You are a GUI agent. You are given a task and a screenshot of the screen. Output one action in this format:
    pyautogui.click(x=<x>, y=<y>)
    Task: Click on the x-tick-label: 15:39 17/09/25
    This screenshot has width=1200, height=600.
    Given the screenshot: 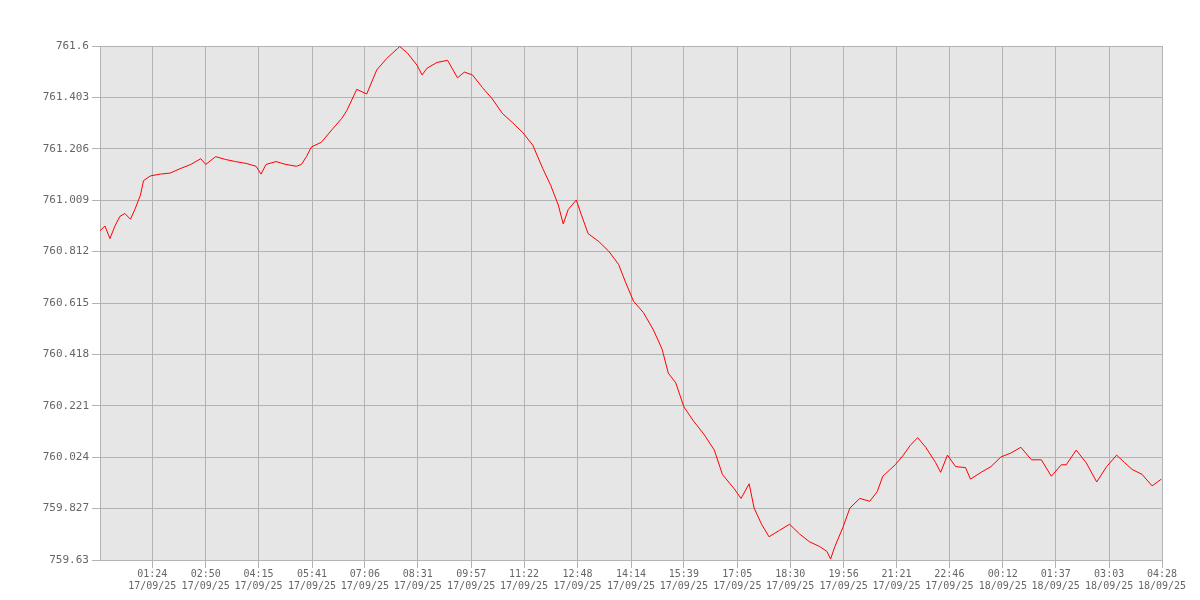 What is the action you would take?
    pyautogui.click(x=683, y=579)
    